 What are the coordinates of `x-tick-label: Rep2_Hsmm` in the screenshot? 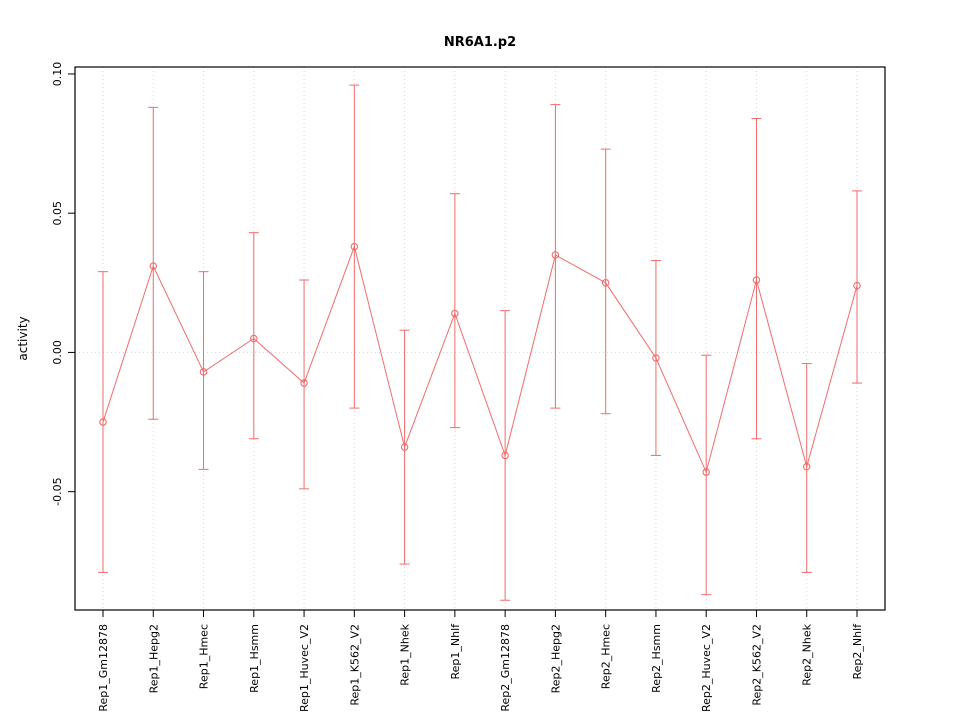 It's located at (656, 658).